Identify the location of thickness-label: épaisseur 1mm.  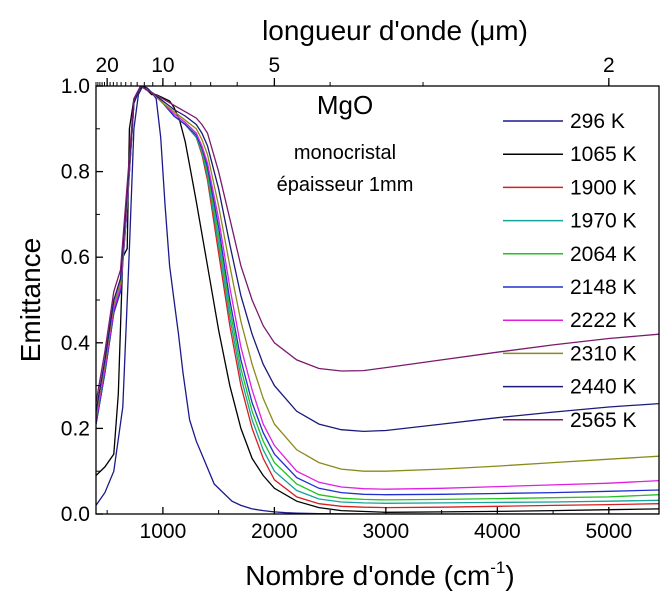
(345, 185).